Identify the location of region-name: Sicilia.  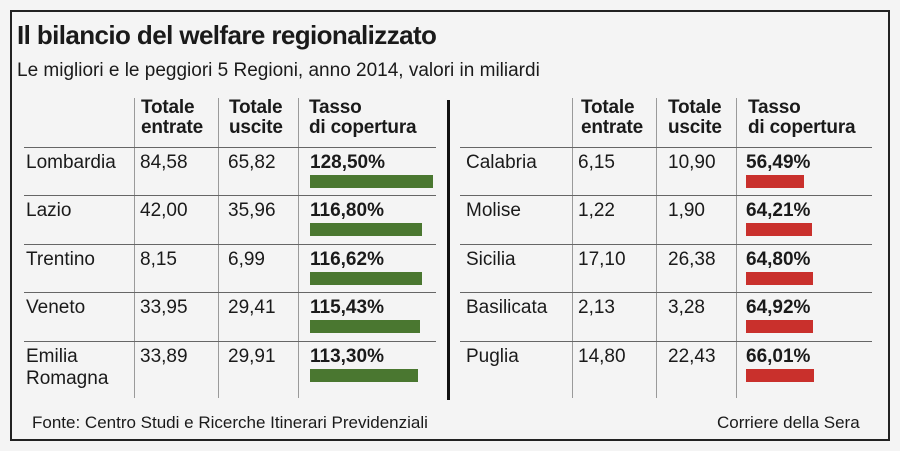
(491, 260).